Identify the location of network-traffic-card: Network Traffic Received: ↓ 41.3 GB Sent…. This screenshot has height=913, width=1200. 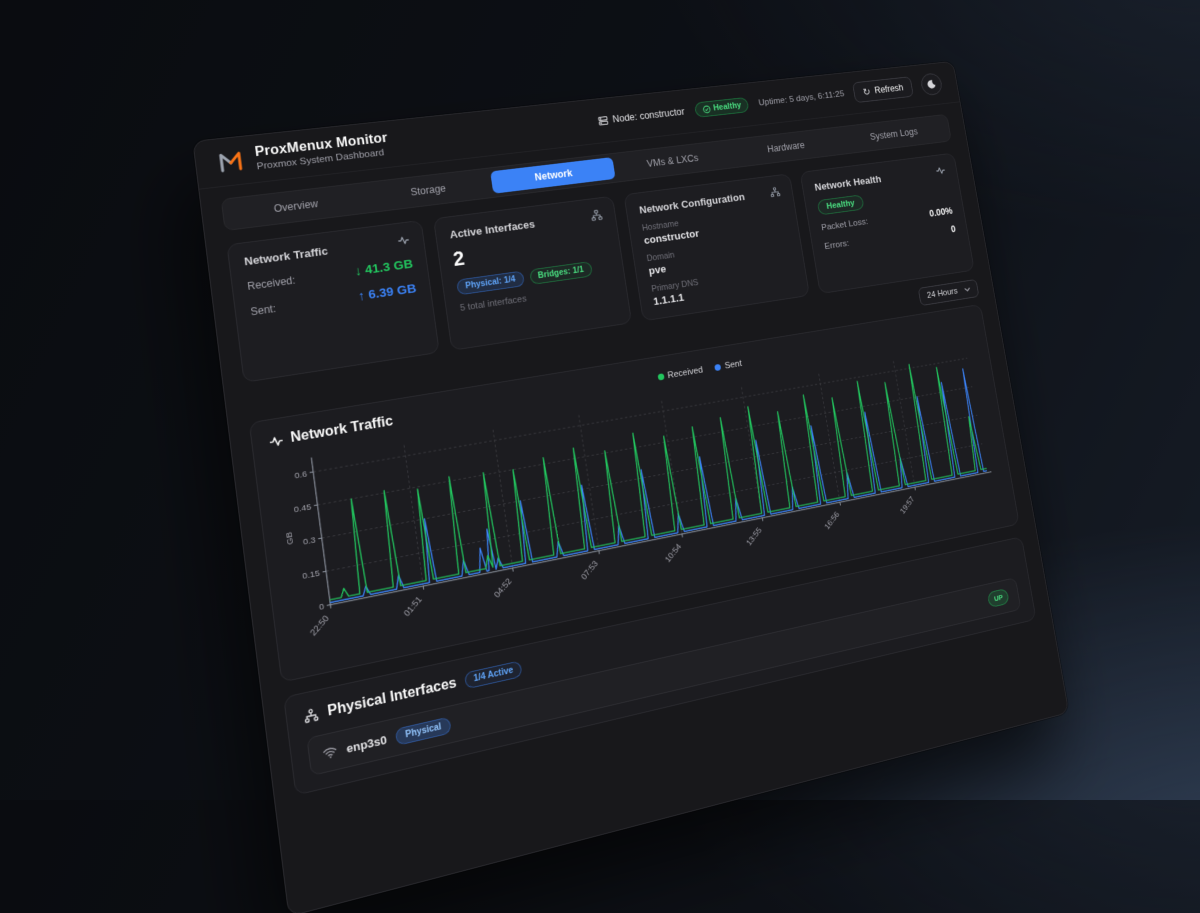
(332, 301).